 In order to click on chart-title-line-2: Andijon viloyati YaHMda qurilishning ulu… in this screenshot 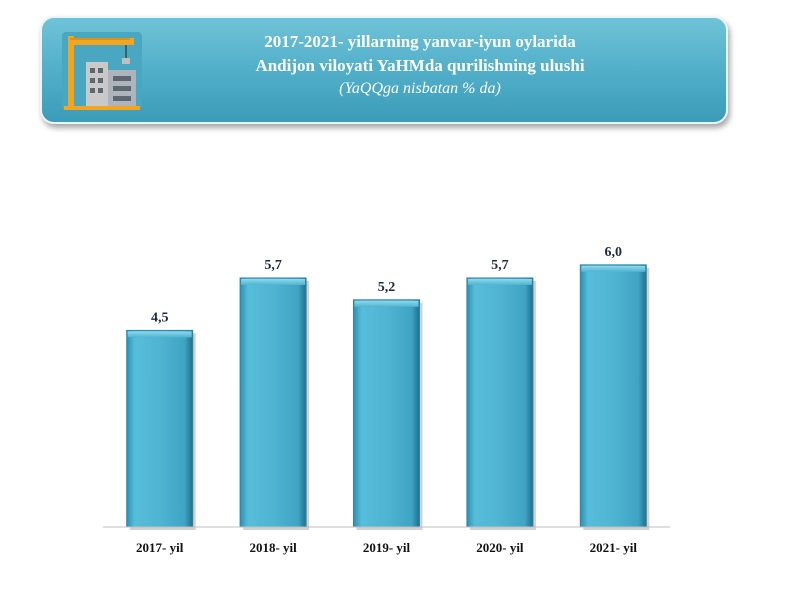, I will do `click(420, 65)`.